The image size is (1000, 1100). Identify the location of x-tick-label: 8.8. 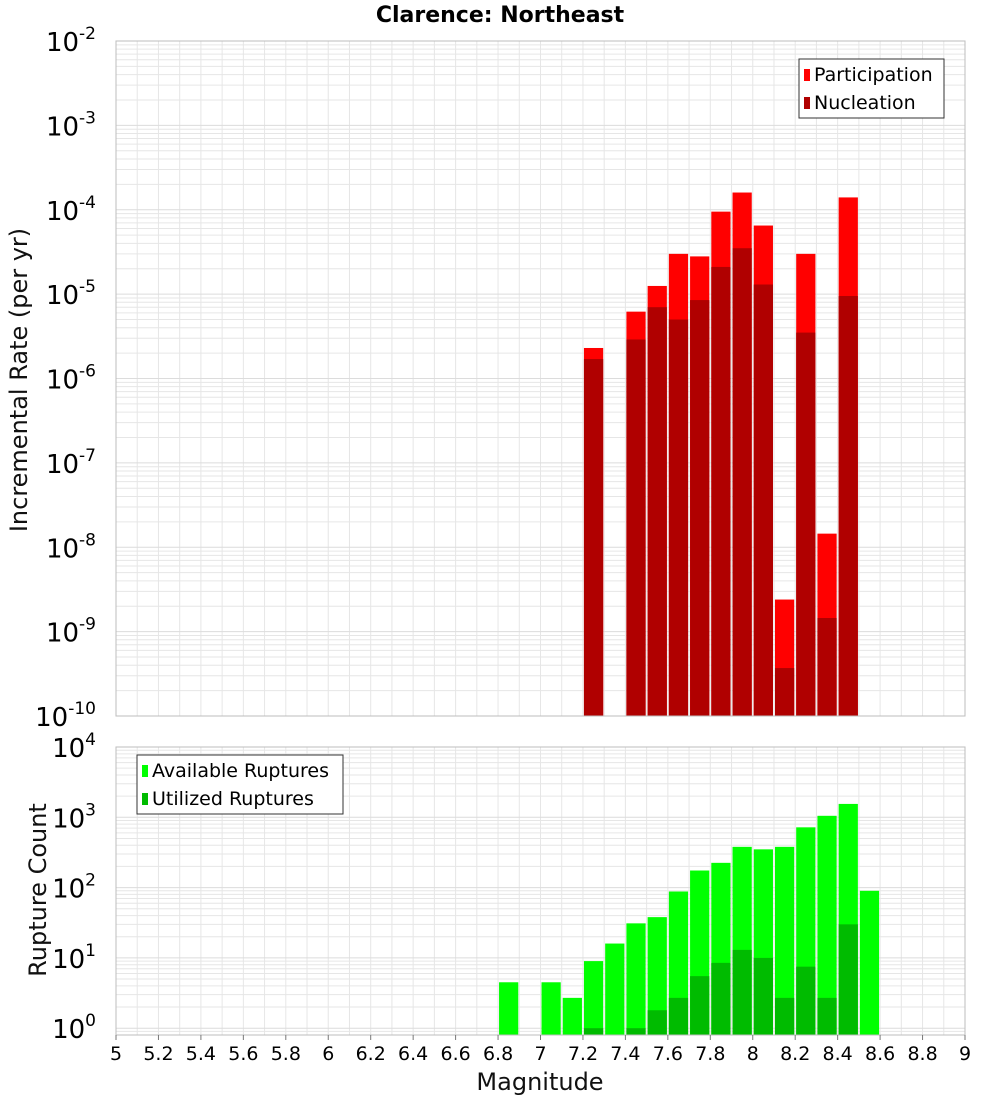
(922, 1054).